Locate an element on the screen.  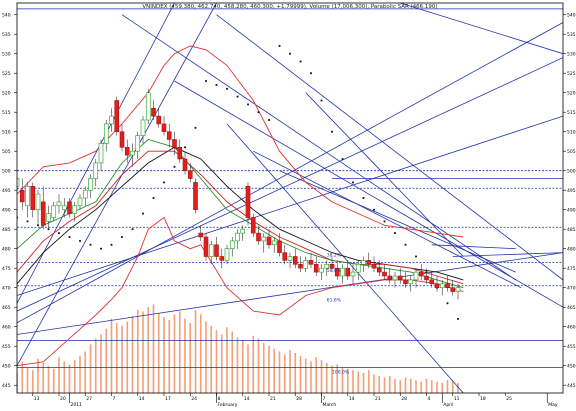
y-tick-label-right: 465 is located at coordinates (571, 308).